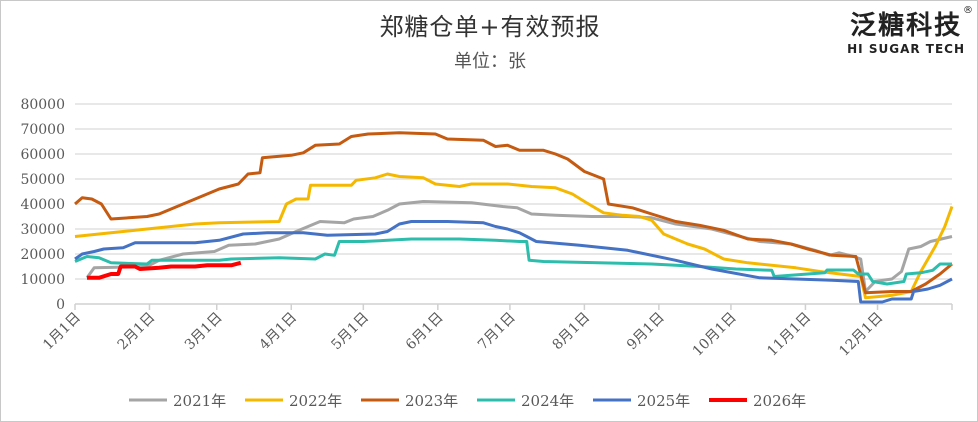 Image resolution: width=978 pixels, height=422 pixels. What do you see at coordinates (715, 335) in the screenshot?
I see `x-tick-label: 10月1日` at bounding box center [715, 335].